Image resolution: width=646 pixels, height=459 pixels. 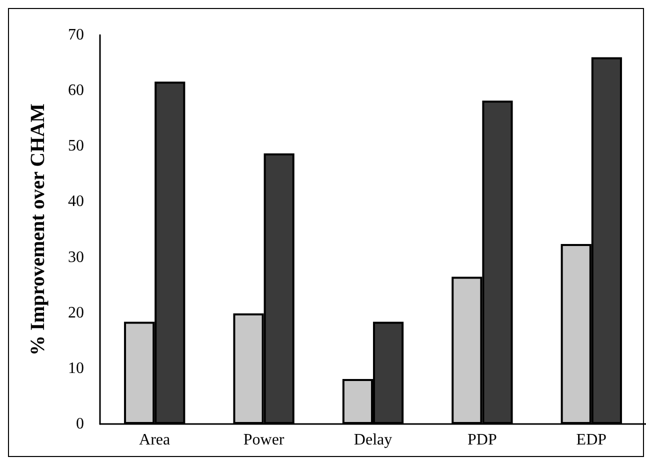 I want to click on x-tick-label: PDP, so click(x=482, y=440).